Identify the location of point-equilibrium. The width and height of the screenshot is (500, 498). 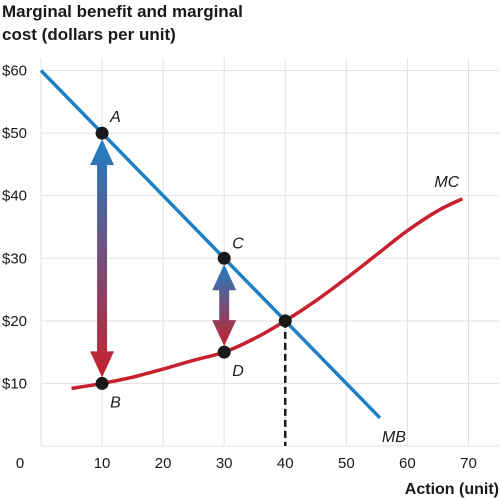
(285, 321).